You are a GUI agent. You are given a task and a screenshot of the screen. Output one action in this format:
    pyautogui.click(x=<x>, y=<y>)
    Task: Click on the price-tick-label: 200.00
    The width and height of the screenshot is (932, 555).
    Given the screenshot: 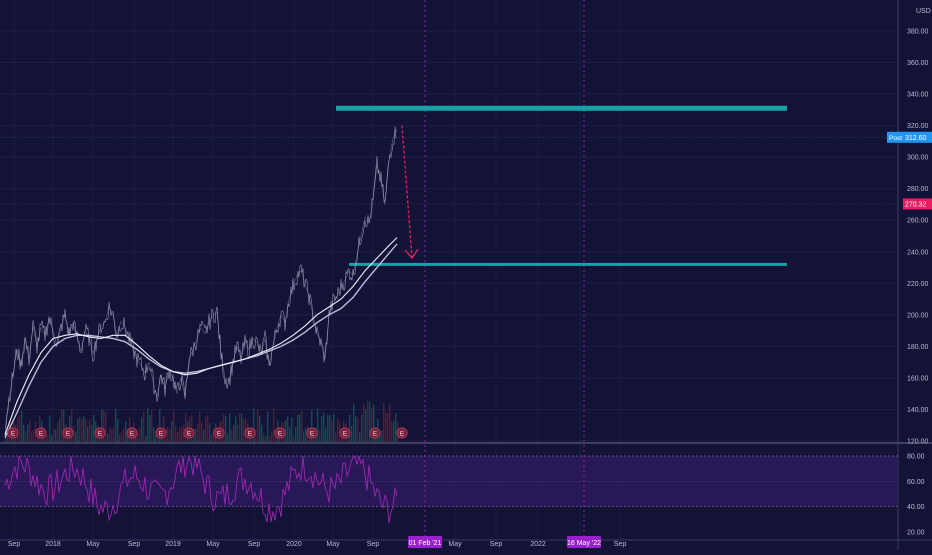 What is the action you would take?
    pyautogui.click(x=918, y=315)
    